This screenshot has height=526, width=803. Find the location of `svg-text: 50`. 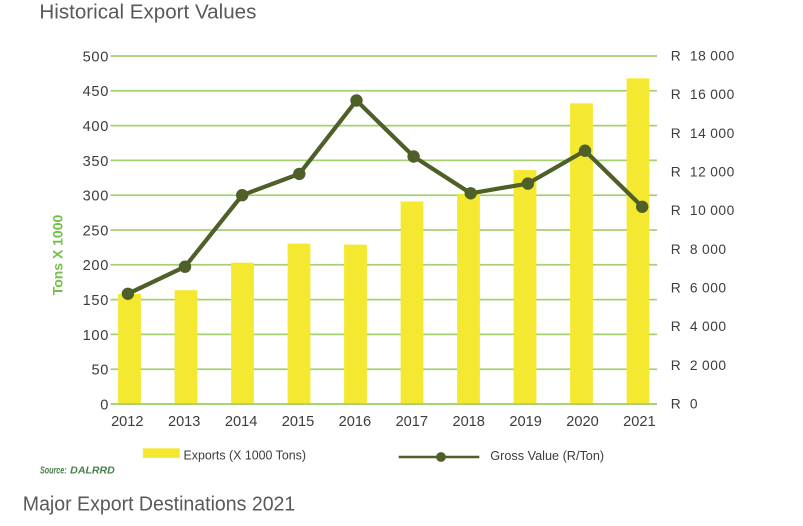

svg-text: 50 is located at coordinates (100, 371).